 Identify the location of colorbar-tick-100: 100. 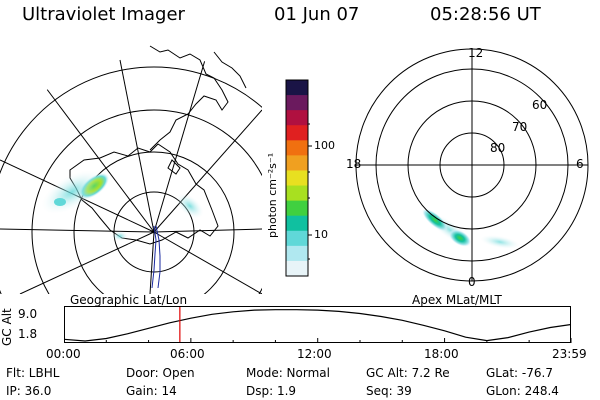
(324, 145).